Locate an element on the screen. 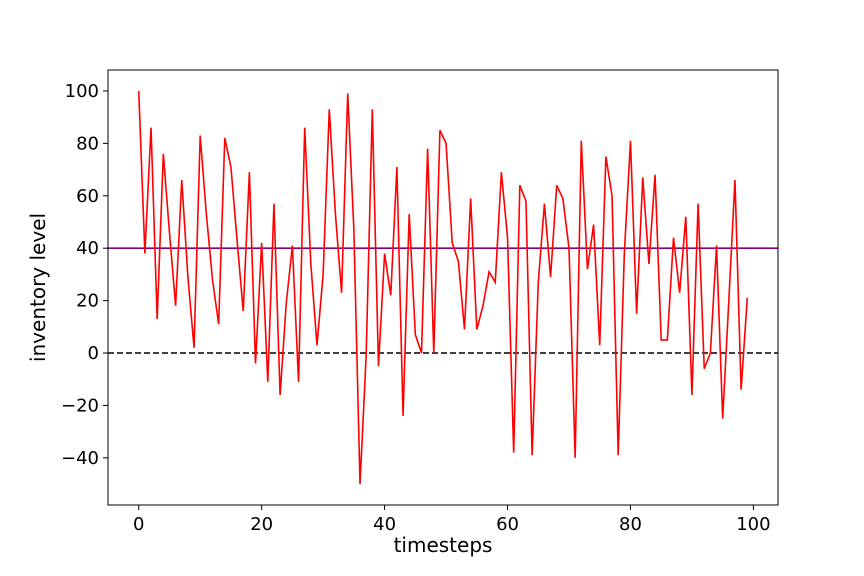 The height and width of the screenshot is (576, 864). x-tick-label: 100 is located at coordinates (753, 524).